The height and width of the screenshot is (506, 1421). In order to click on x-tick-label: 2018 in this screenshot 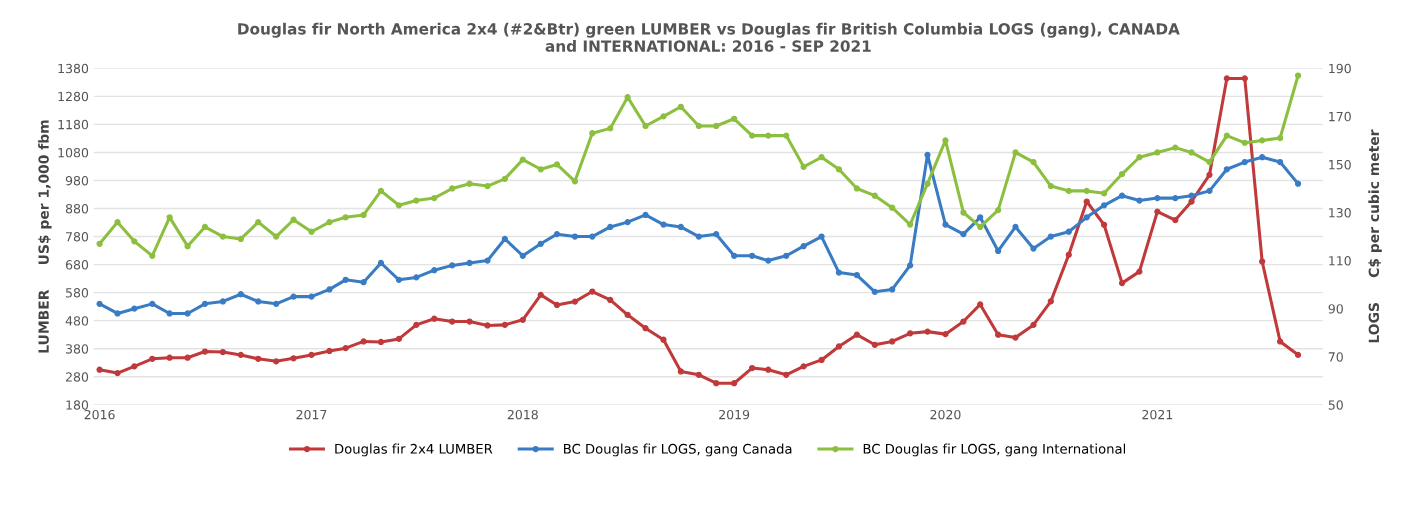, I will do `click(522, 414)`.